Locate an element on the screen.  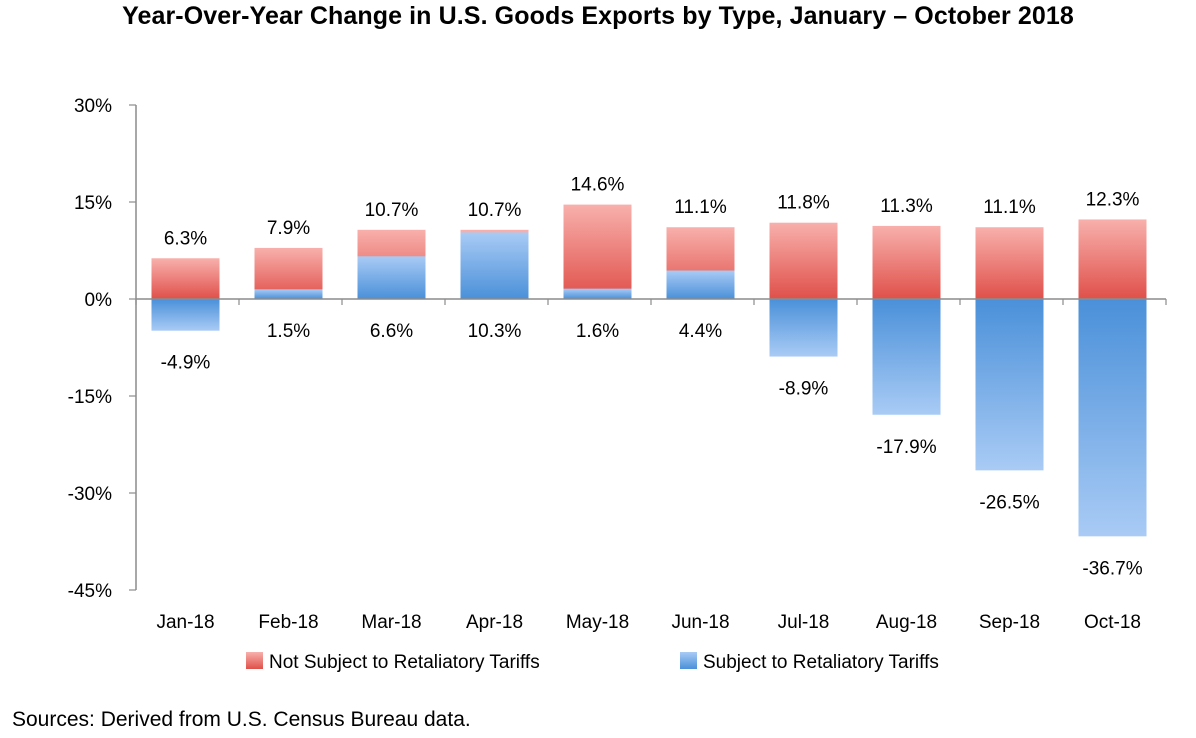
data-label-subject: -4.9% is located at coordinates (186, 363).